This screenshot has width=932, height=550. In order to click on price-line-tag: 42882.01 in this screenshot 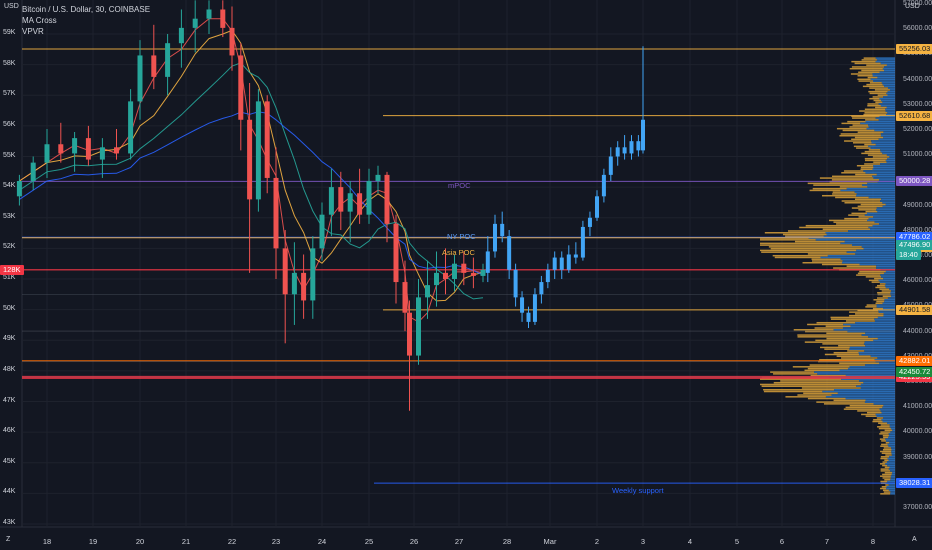, I will do `click(914, 360)`.